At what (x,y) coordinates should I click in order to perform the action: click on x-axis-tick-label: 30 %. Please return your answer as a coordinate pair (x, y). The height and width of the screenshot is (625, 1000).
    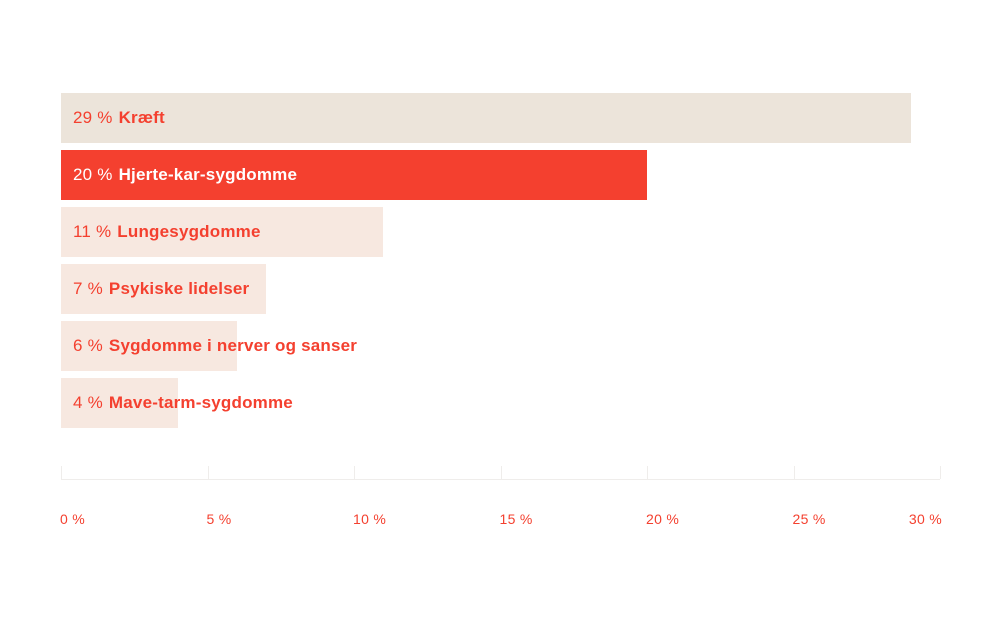
    Looking at the image, I should click on (925, 519).